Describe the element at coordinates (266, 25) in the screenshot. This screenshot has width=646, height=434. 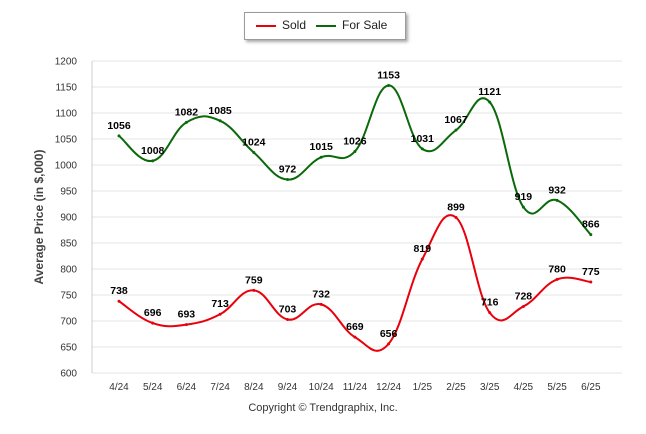
I see `legend-swatch-sold` at that location.